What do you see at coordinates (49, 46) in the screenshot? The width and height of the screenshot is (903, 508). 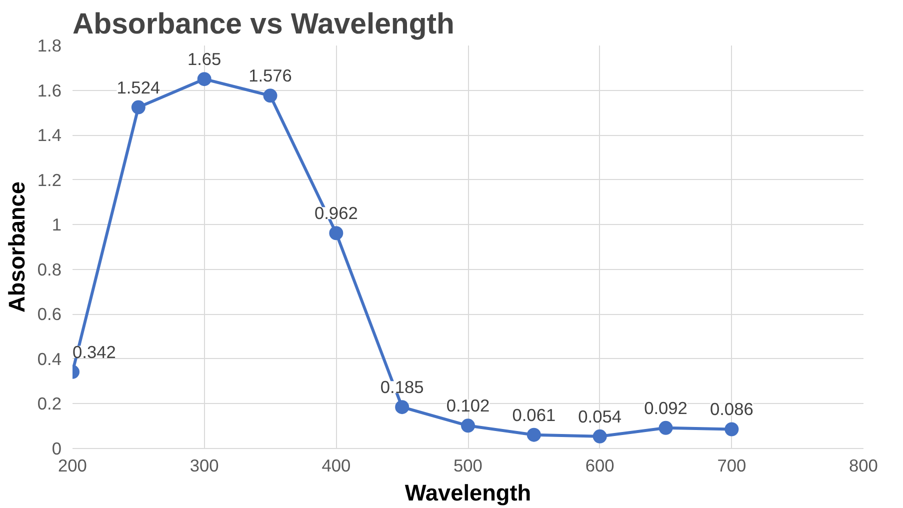 I see `y-tick-label: 1.8` at bounding box center [49, 46].